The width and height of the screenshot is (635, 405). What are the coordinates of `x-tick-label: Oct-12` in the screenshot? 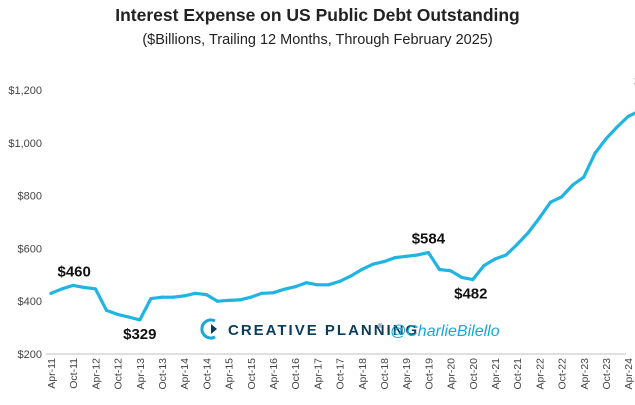 It's located at (119, 374).